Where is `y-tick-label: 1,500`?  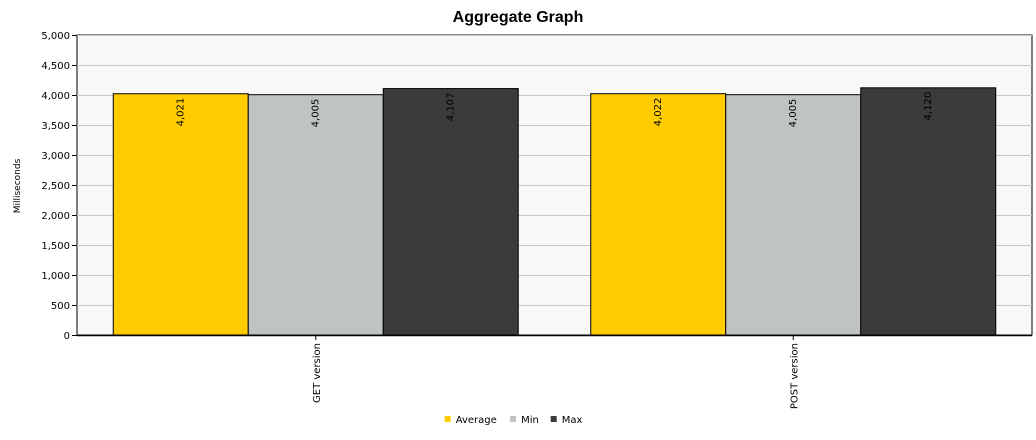 y-tick-label: 1,500 is located at coordinates (55, 246).